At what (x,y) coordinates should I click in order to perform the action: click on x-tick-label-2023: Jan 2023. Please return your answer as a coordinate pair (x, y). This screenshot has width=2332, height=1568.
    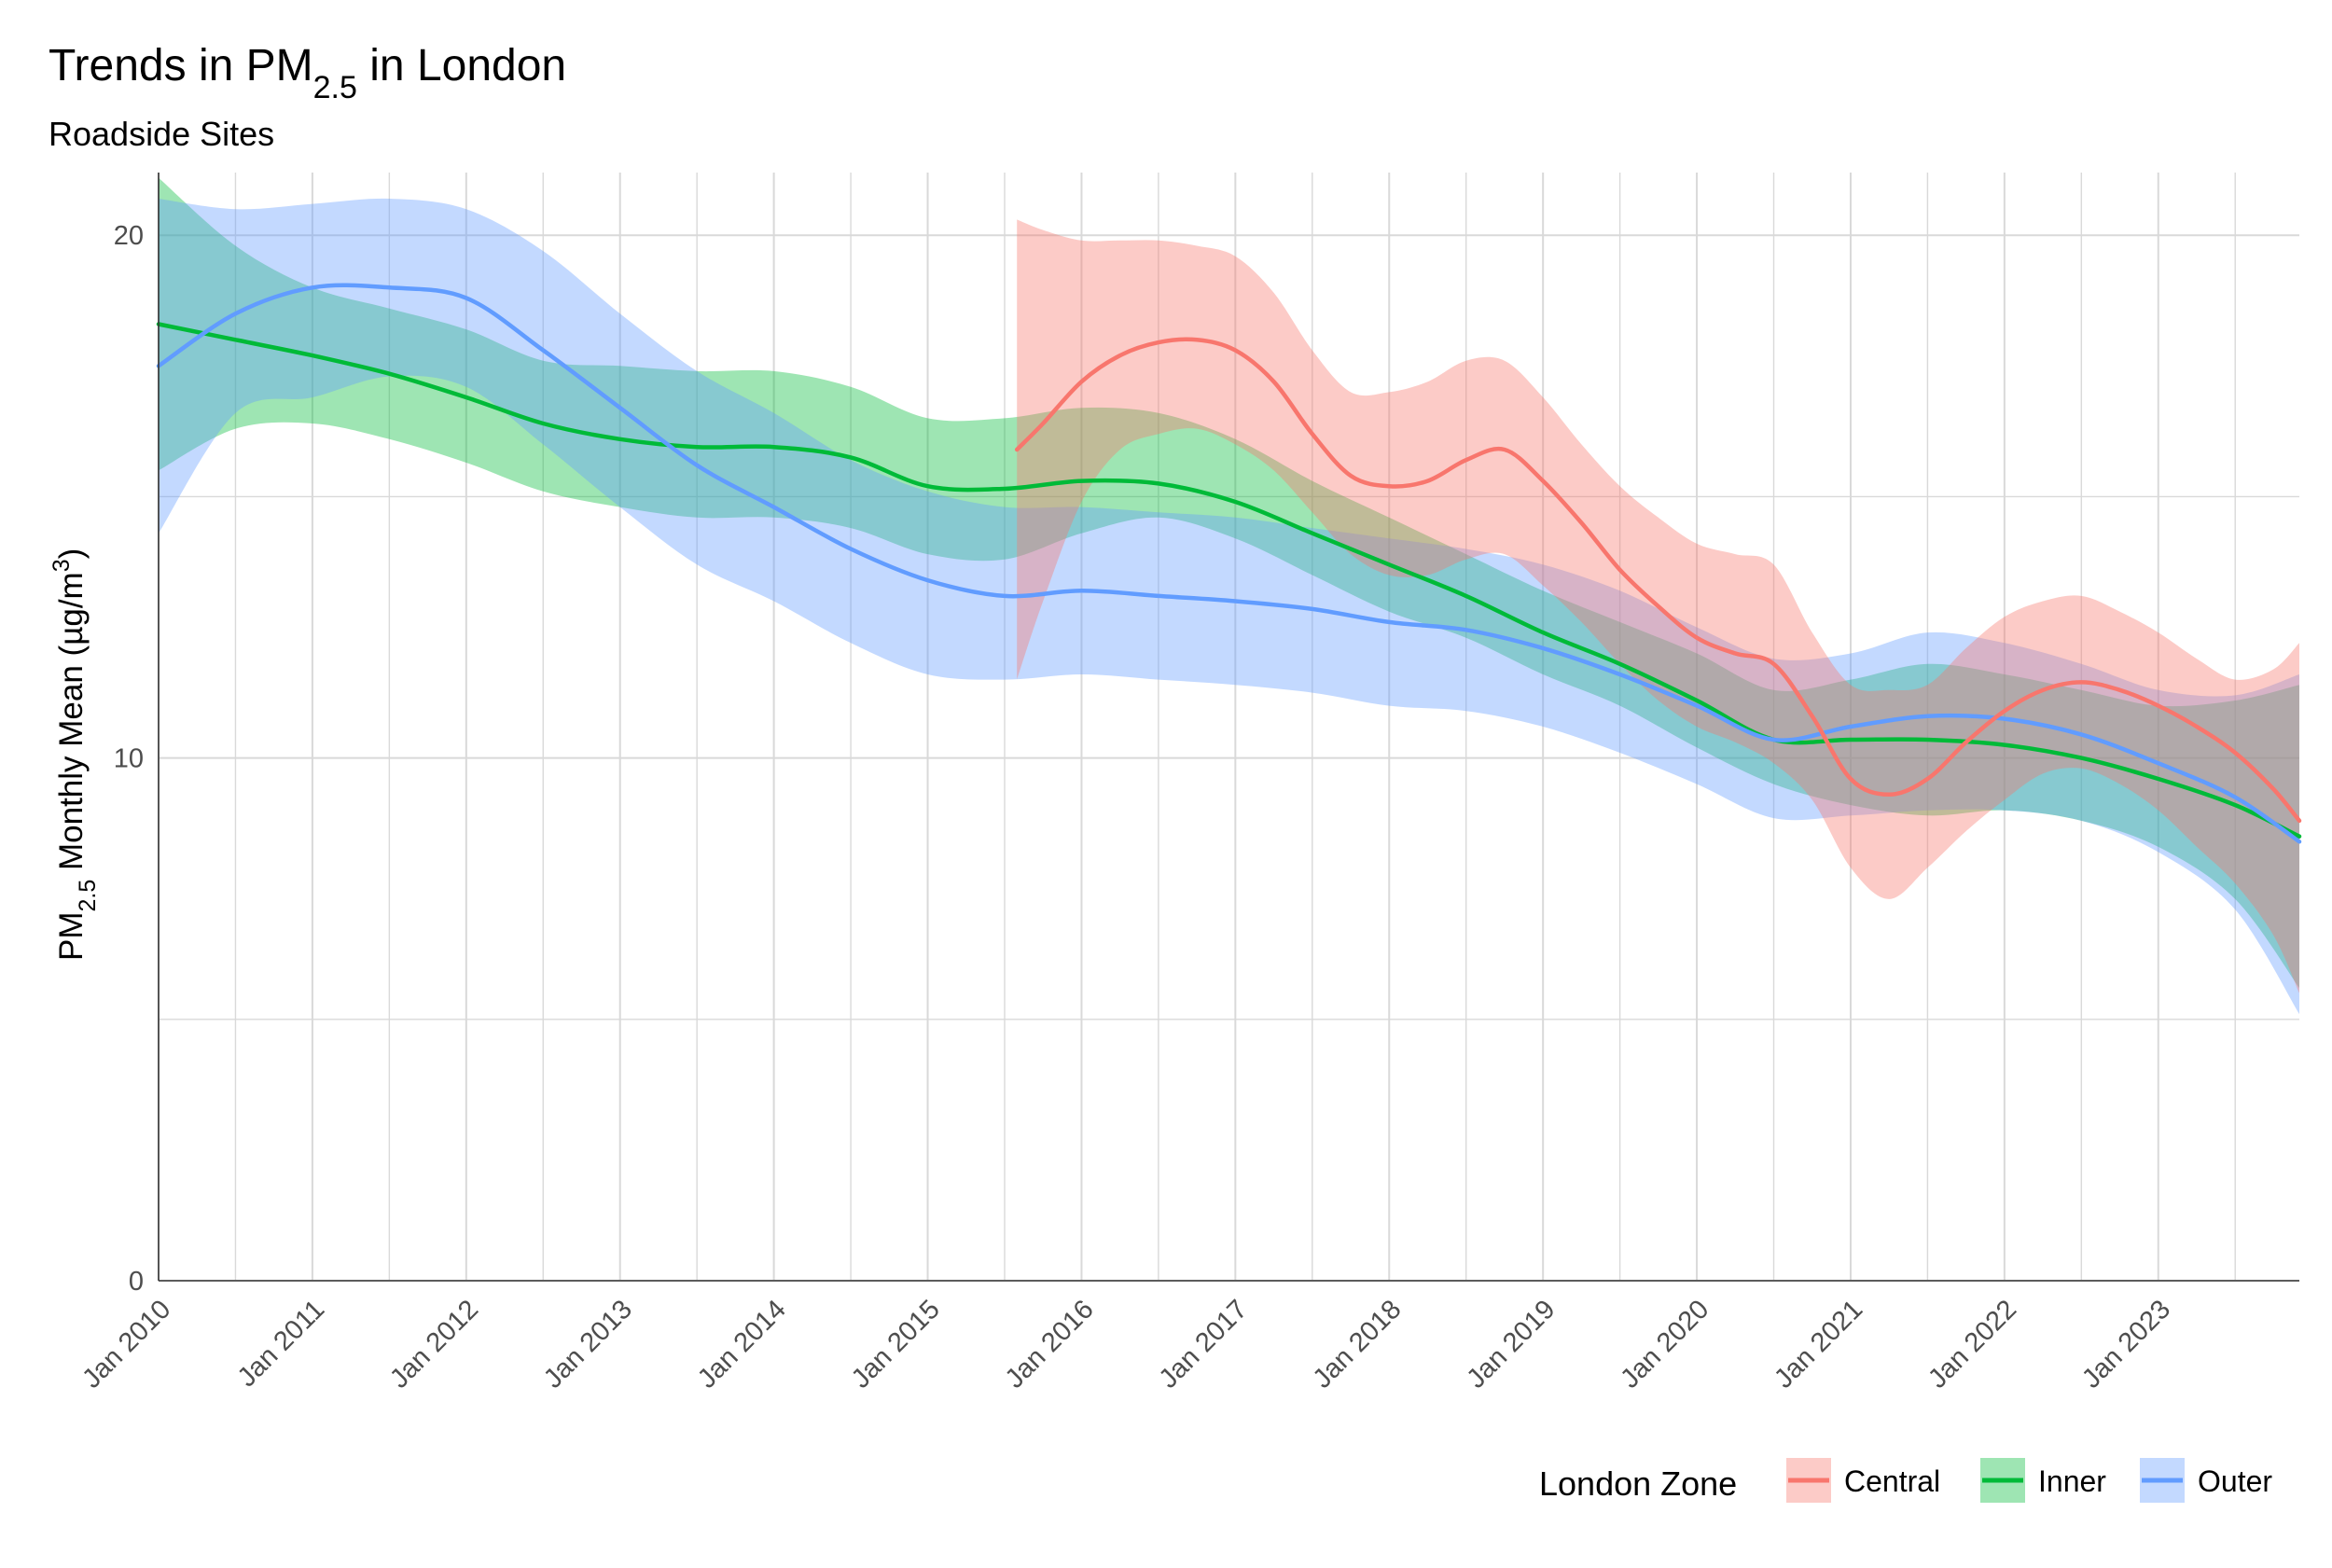
    Looking at the image, I should click on (2126, 1345).